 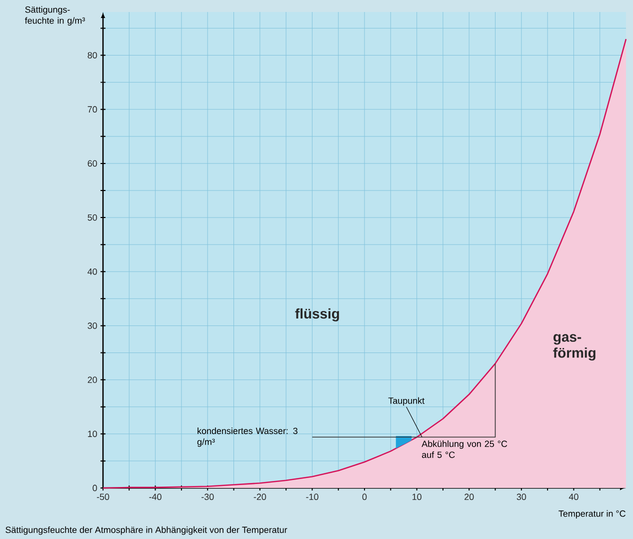 I want to click on x-axis-title: Temperatur in °C, so click(x=592, y=514).